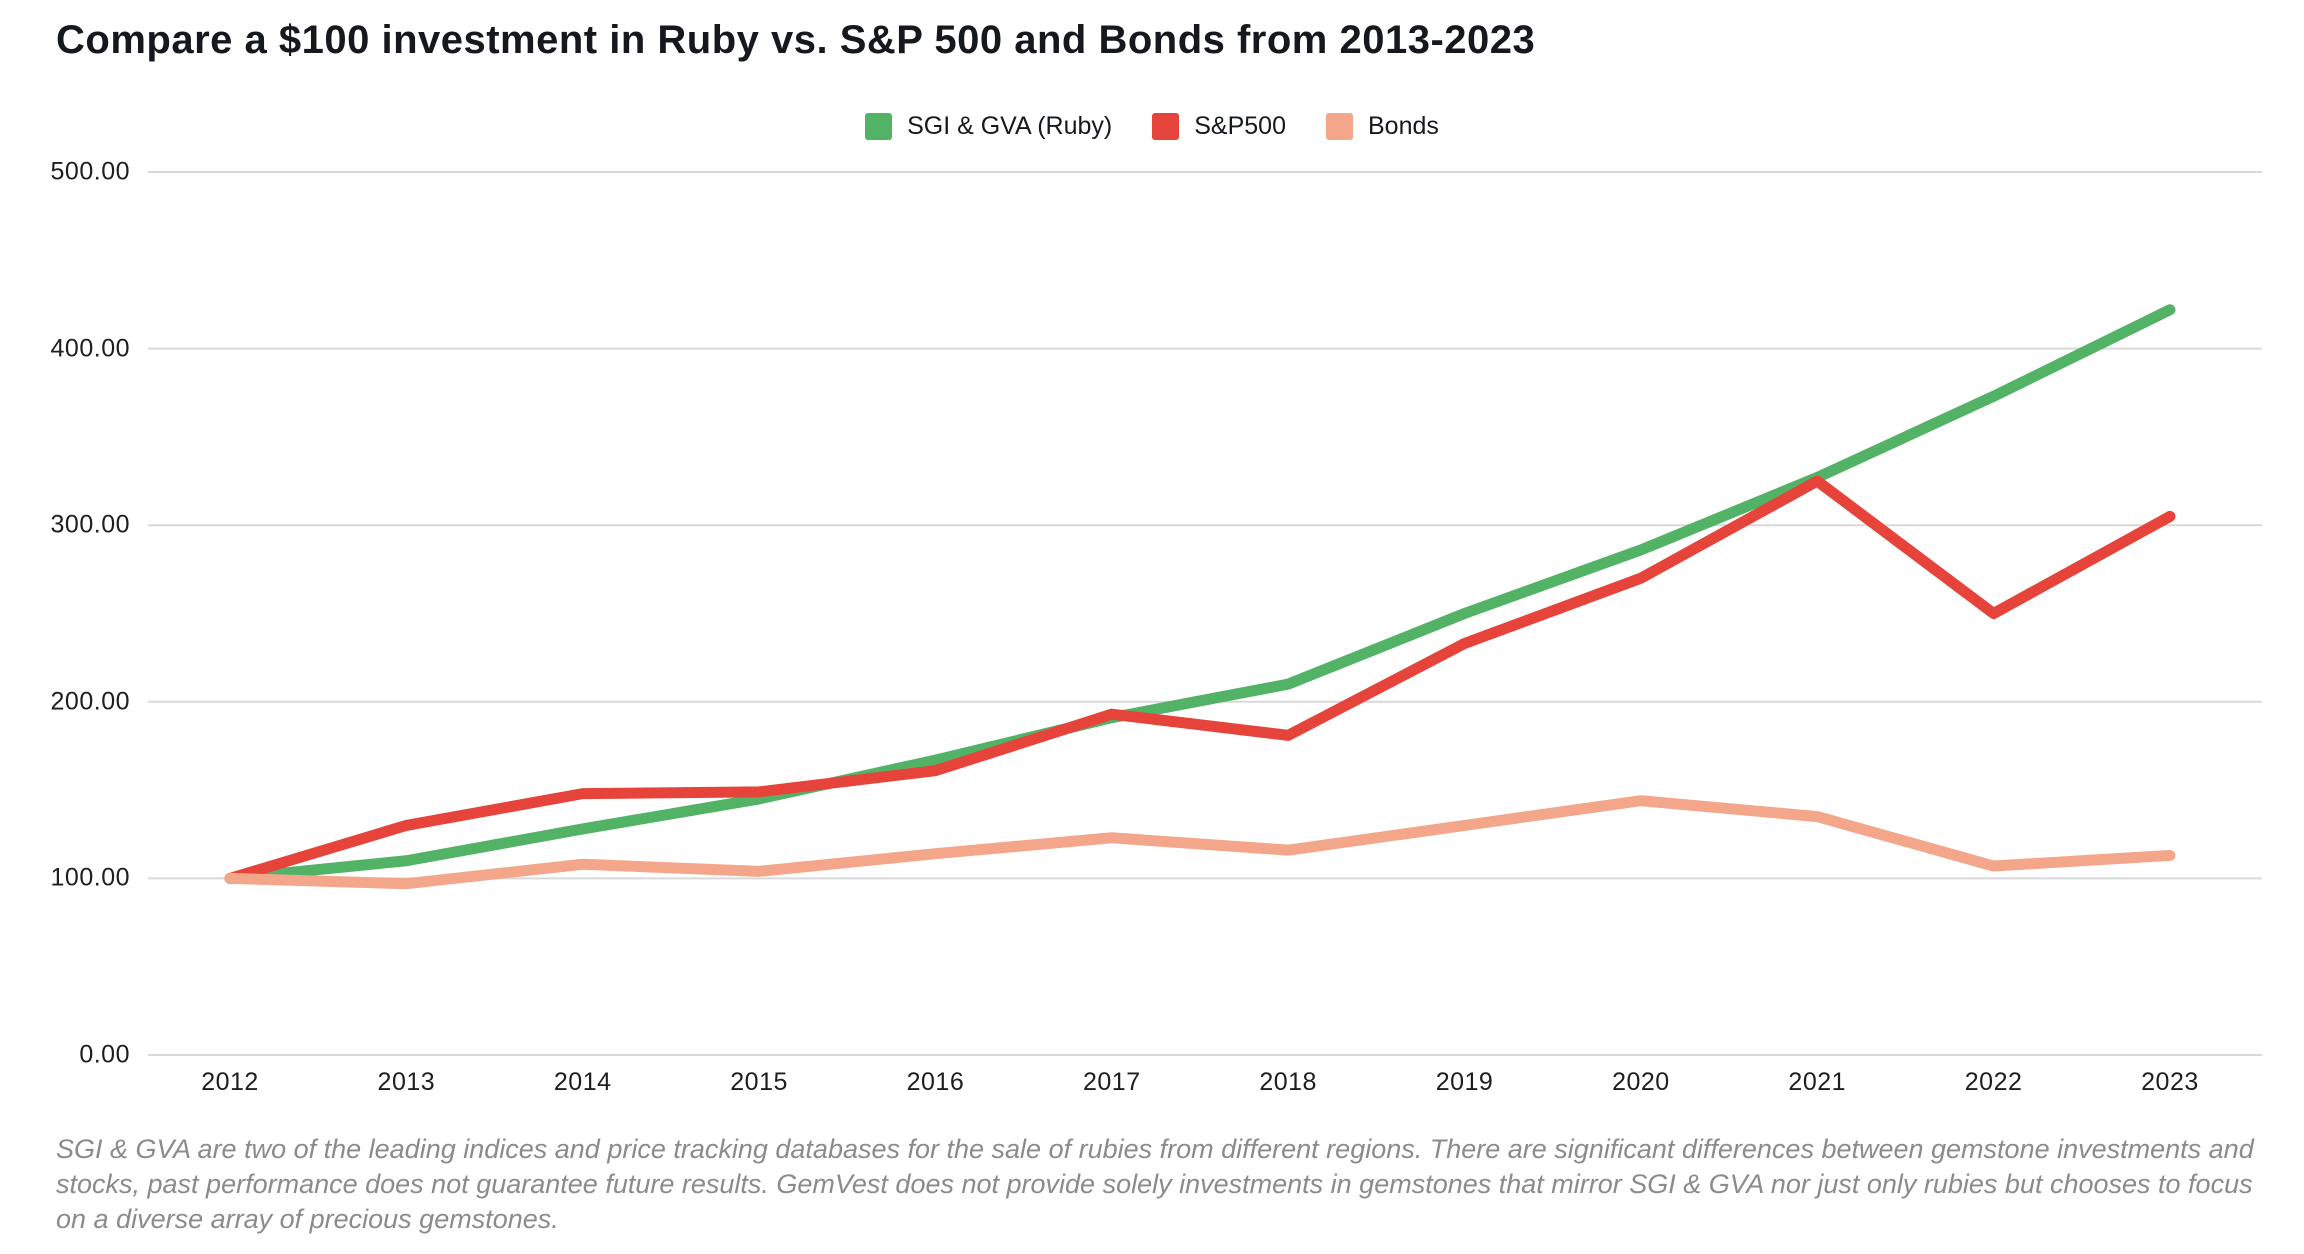 Image resolution: width=2304 pixels, height=1254 pixels. What do you see at coordinates (759, 1082) in the screenshot?
I see `x-tick-label: 2015` at bounding box center [759, 1082].